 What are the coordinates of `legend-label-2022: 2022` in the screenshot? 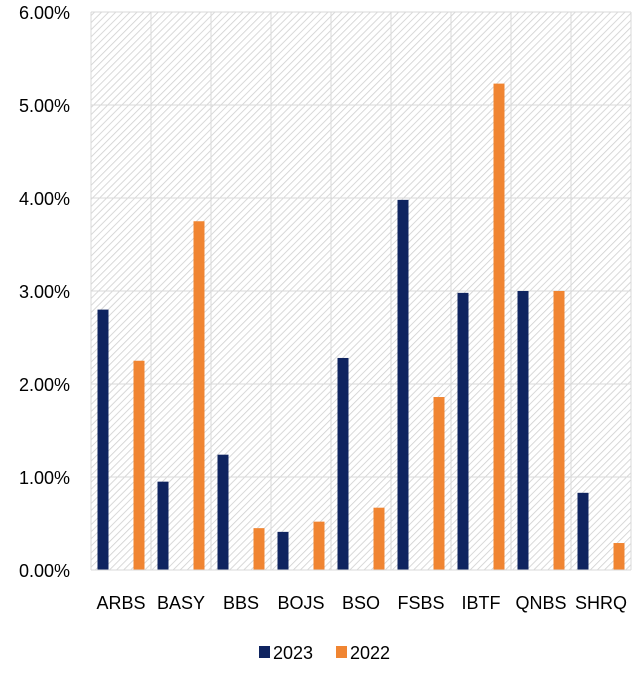 It's located at (370, 653).